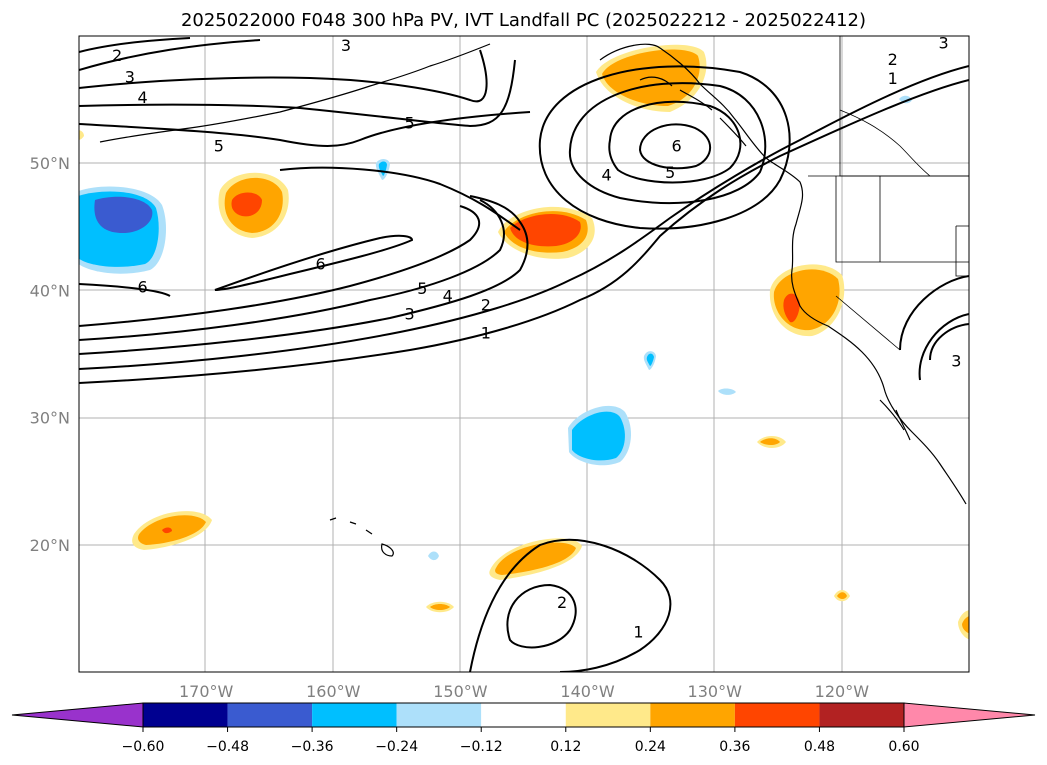 Image resolution: width=1047 pixels, height=765 pixels. What do you see at coordinates (715, 691) in the screenshot?
I see `lon-tick-label: 130°W` at bounding box center [715, 691].